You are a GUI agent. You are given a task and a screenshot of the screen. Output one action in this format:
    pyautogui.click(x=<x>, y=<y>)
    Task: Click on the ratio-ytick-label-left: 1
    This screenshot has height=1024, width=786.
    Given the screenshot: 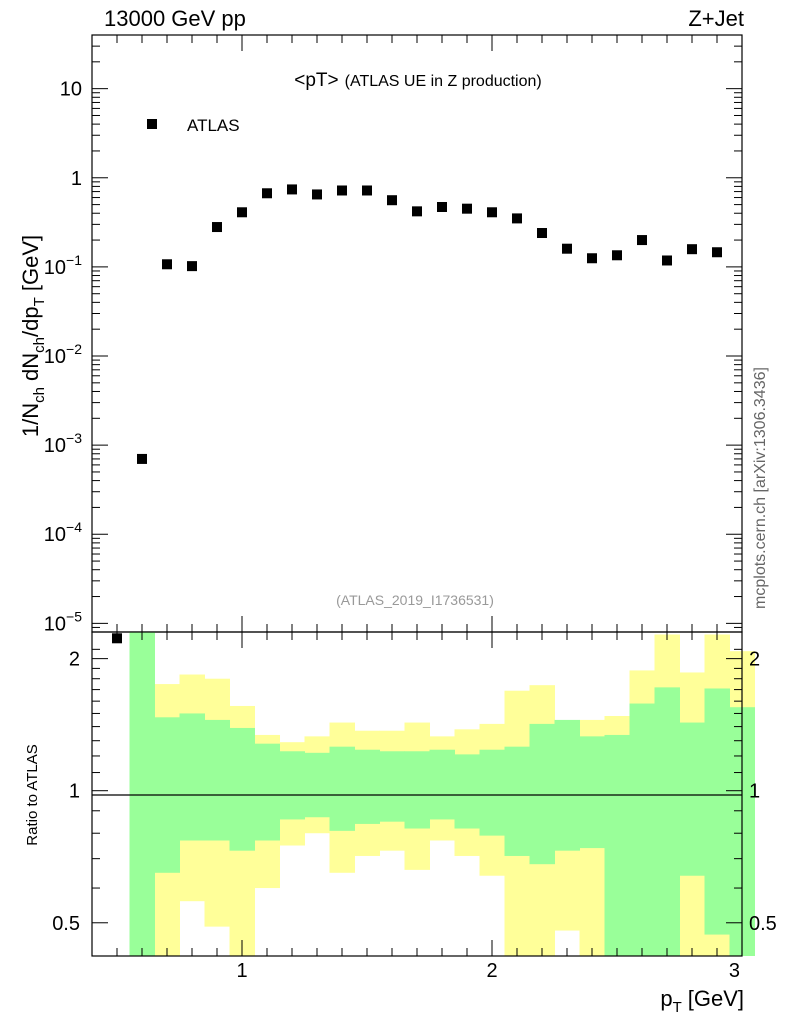 What is the action you would take?
    pyautogui.click(x=74, y=792)
    